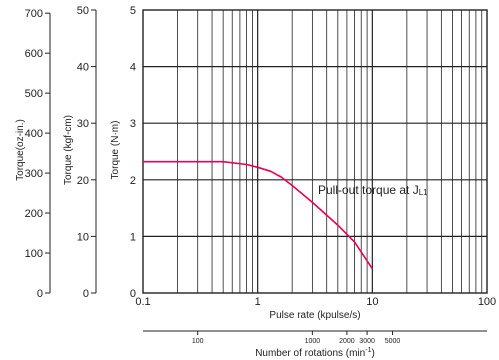 This screenshot has height=360, width=499. Describe the element at coordinates (34, 54) in the screenshot. I see `y-tick-label-oz: 600` at that location.